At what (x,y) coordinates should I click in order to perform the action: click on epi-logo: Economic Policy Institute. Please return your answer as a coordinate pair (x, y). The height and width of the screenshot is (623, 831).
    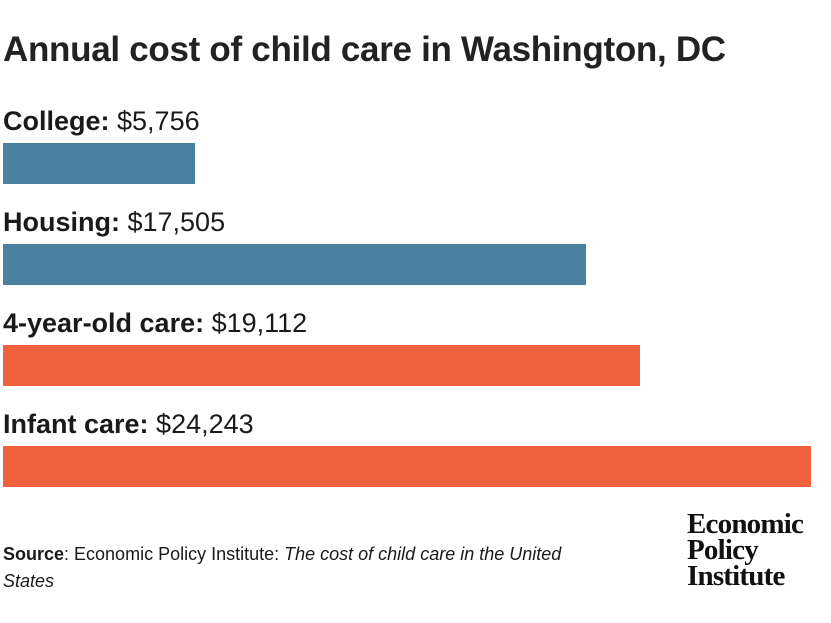
    Looking at the image, I should click on (759, 550).